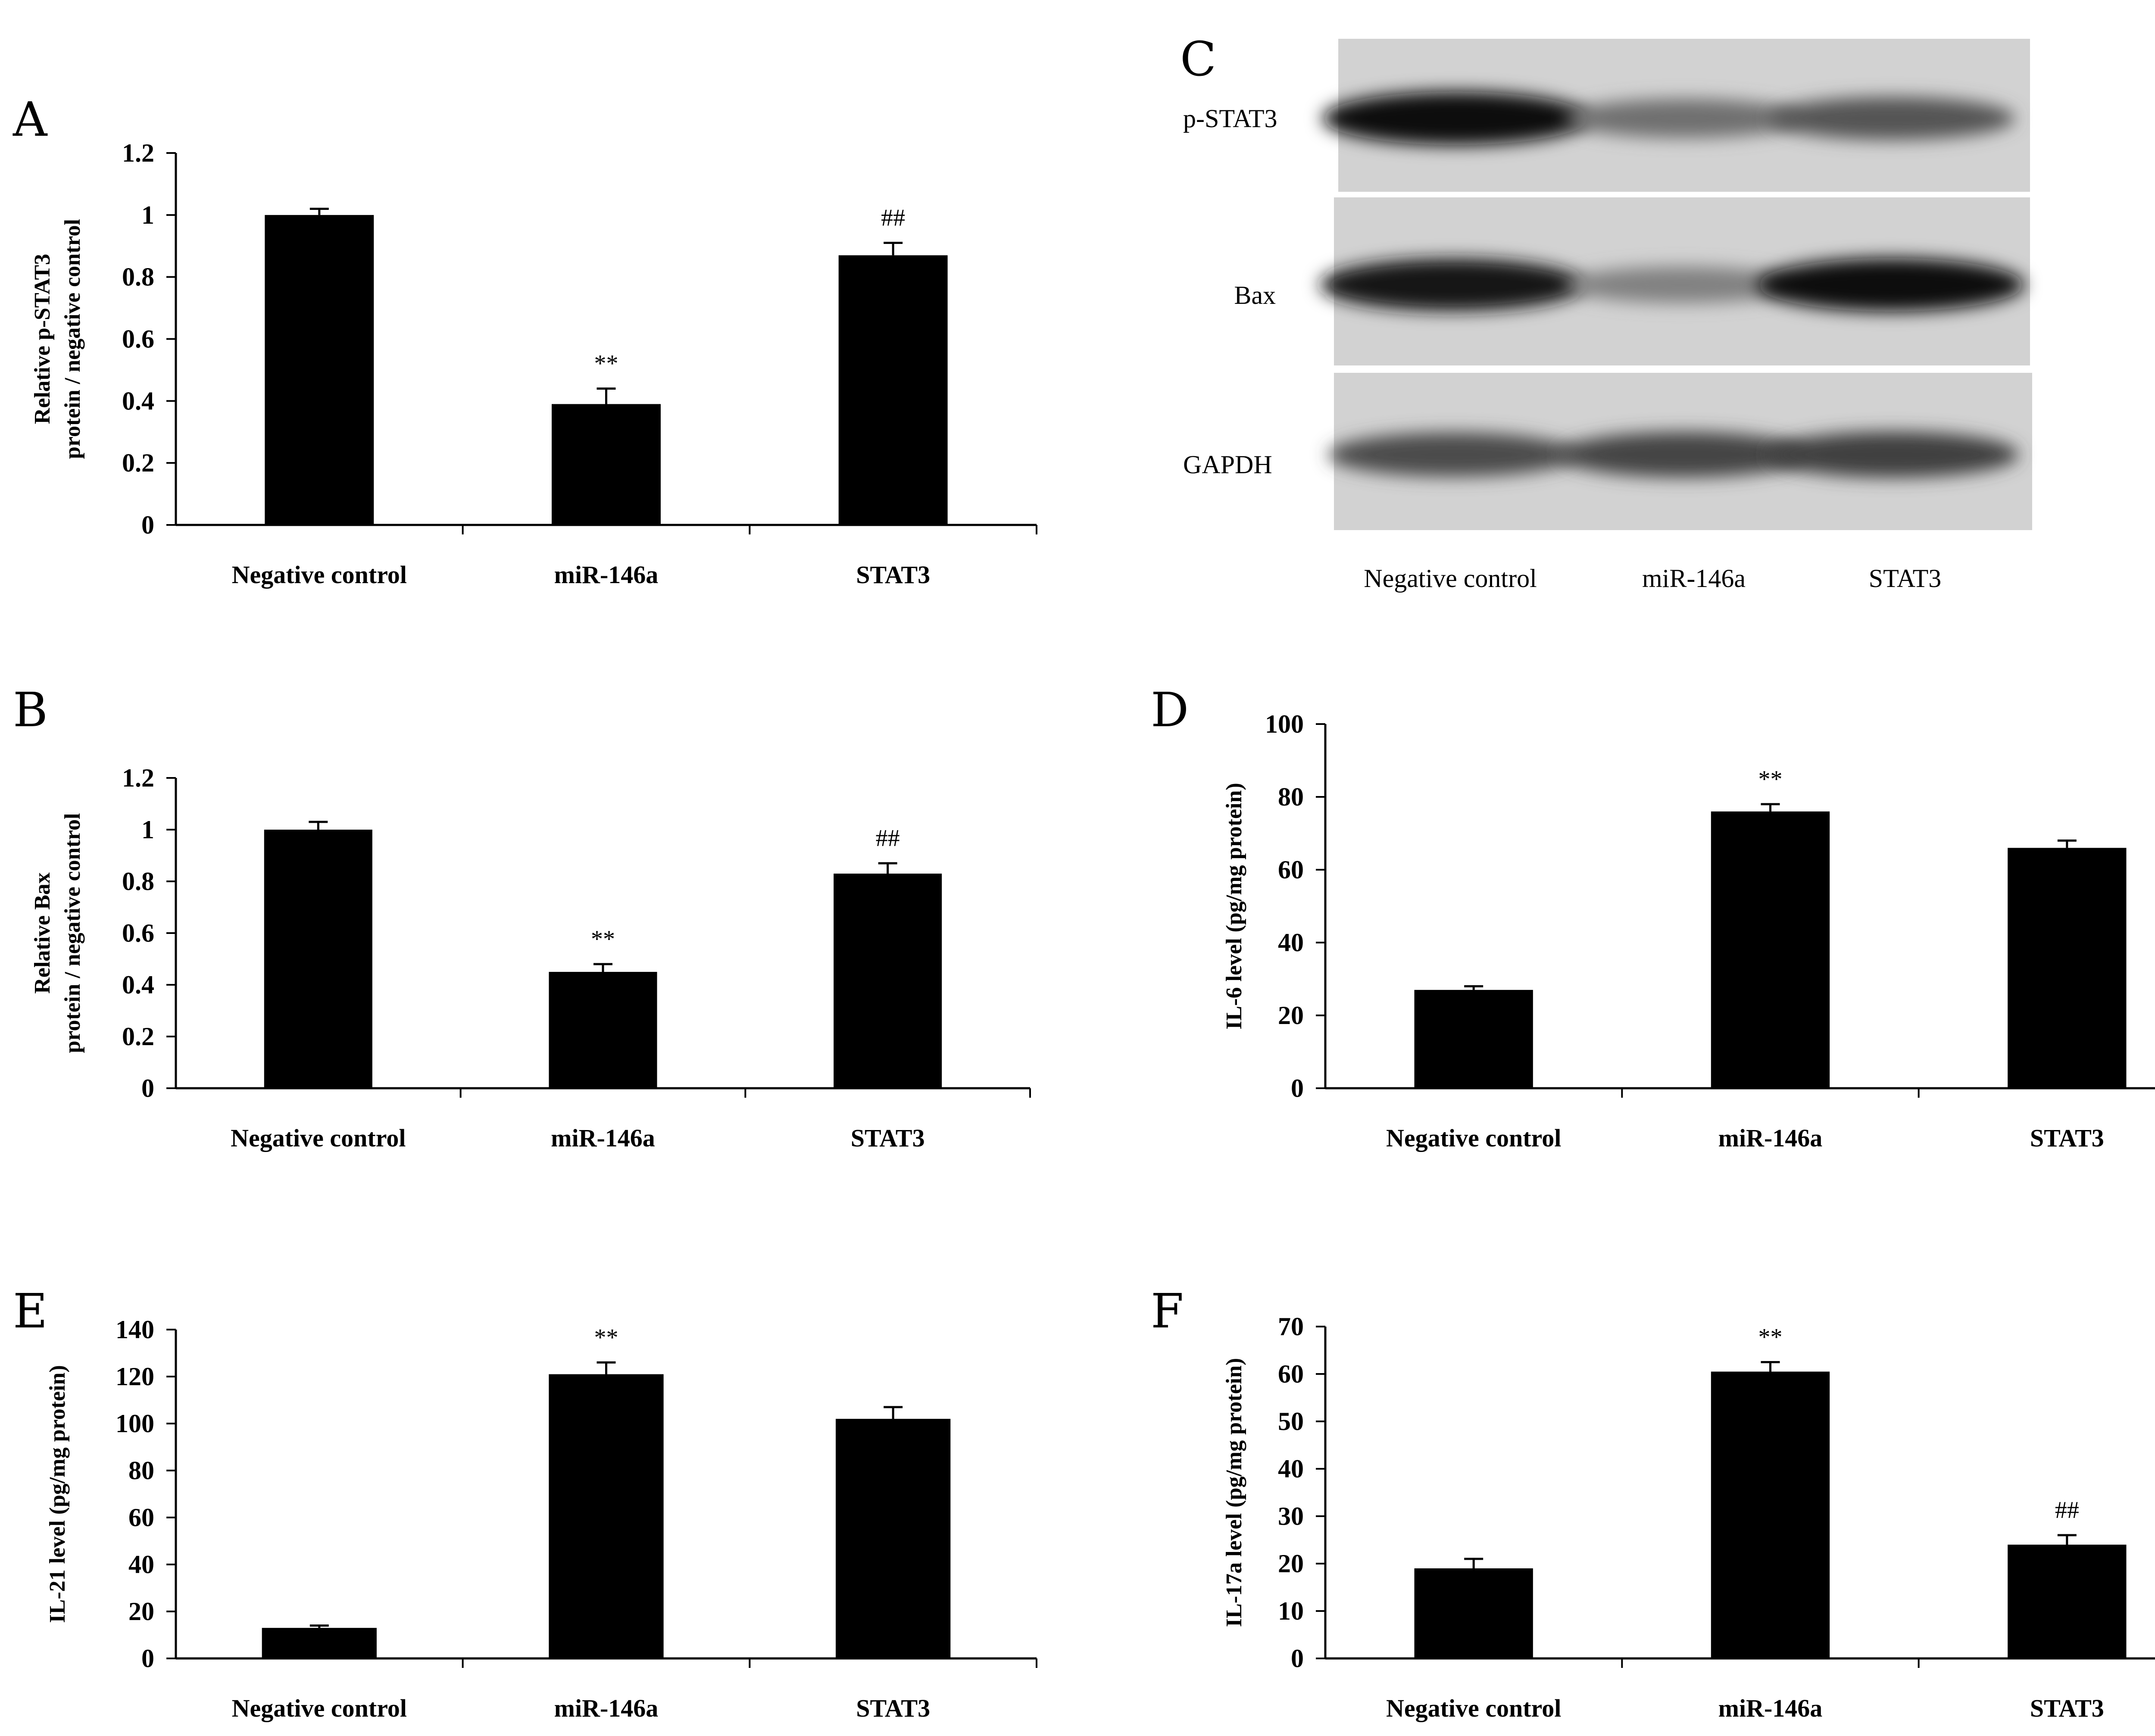  What do you see at coordinates (1234, 1492) in the screenshot?
I see `panel-f-ylabel: IL-17a level (pg/mg protein)` at bounding box center [1234, 1492].